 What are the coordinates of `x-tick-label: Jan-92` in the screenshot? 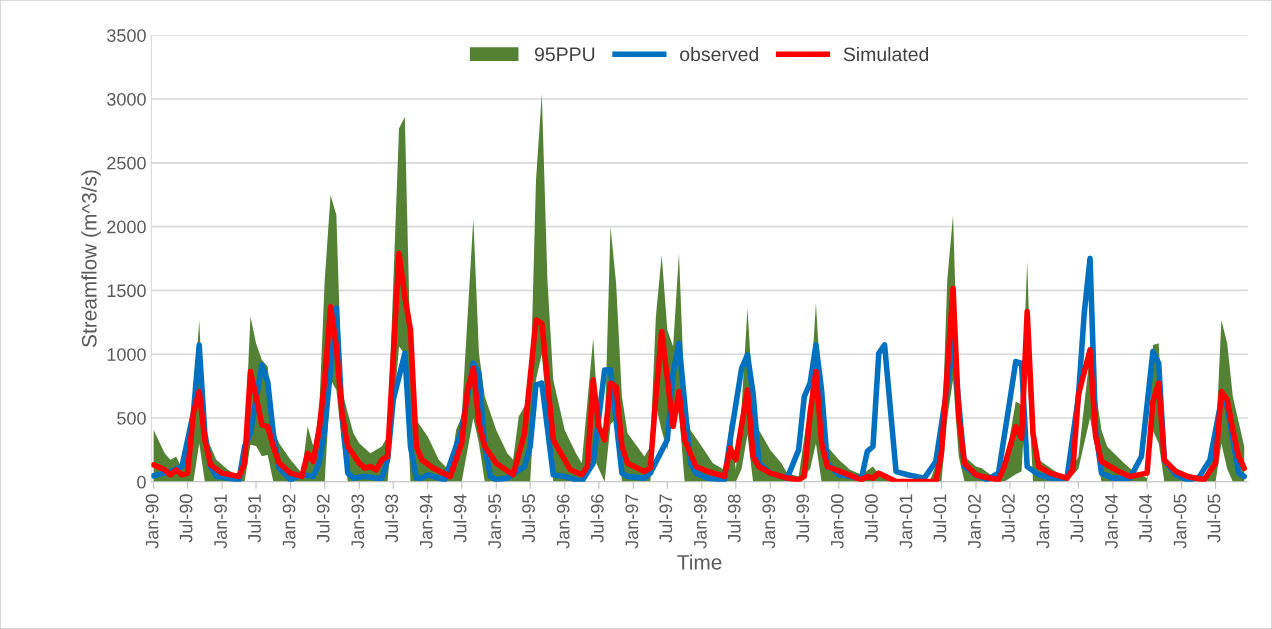 It's located at (289, 521).